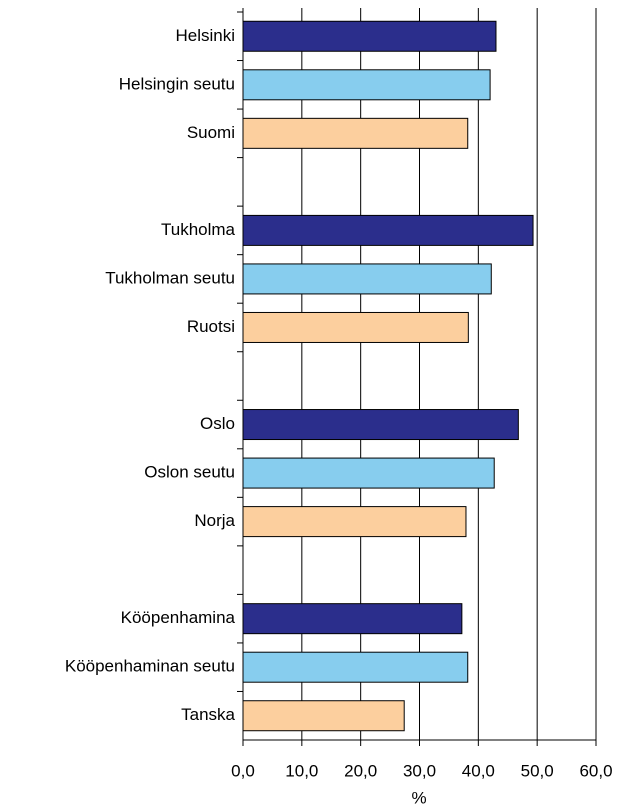  I want to click on x-tick-label: 30,0, so click(419, 770).